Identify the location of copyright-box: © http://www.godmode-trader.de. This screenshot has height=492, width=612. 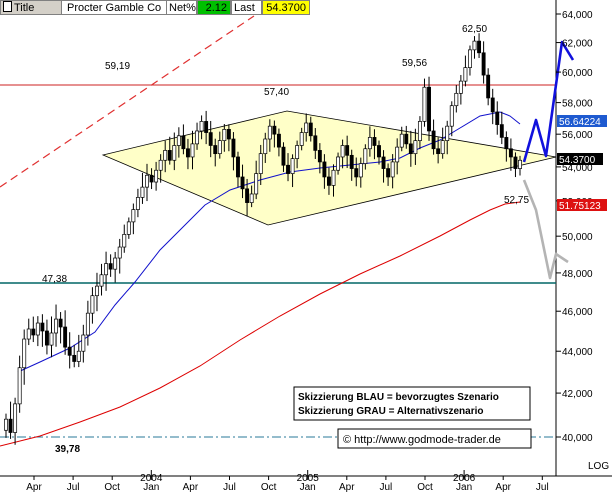
(434, 438).